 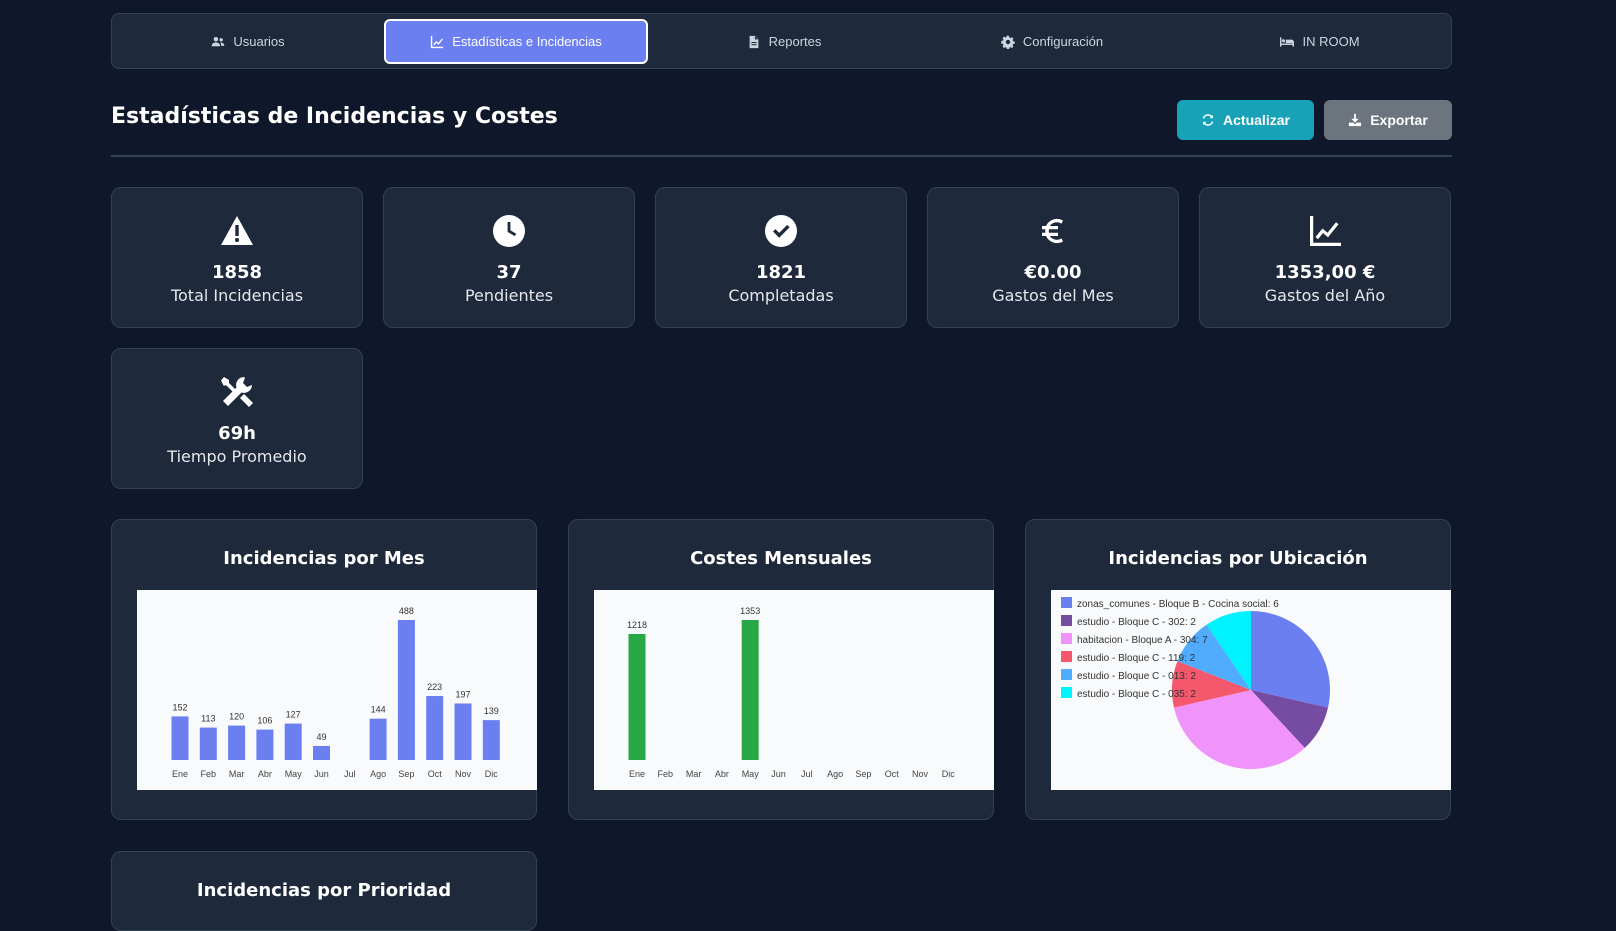 I want to click on stat-card-avg-time: 69h Tiempo Promedio, so click(x=237, y=418).